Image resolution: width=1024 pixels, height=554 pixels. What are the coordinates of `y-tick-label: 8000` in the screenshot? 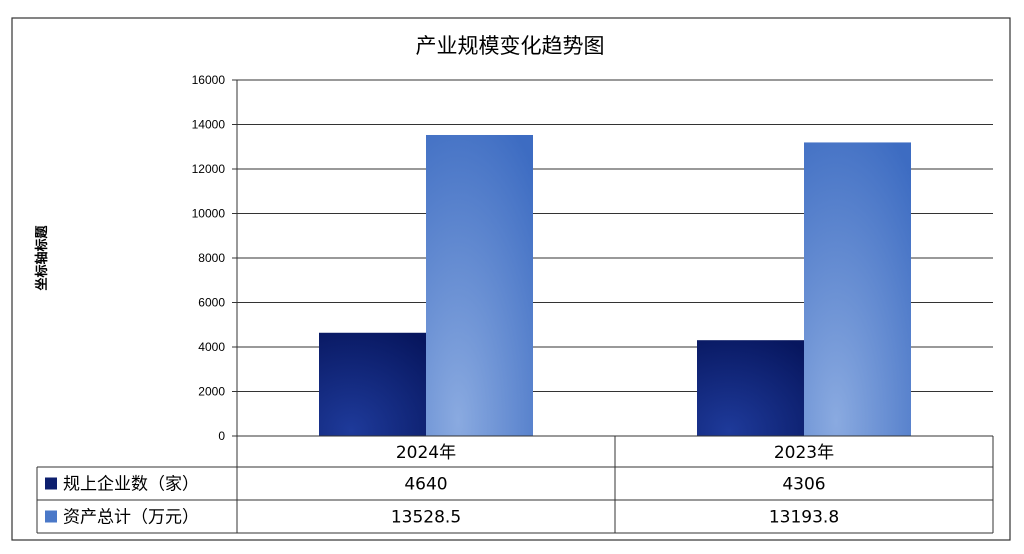 It's located at (211, 258).